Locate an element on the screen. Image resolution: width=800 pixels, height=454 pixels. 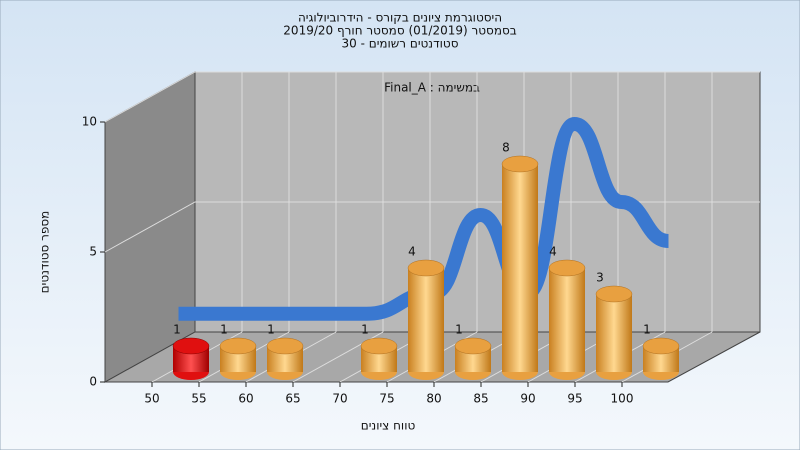
x-tick-label: 55 is located at coordinates (198, 399).